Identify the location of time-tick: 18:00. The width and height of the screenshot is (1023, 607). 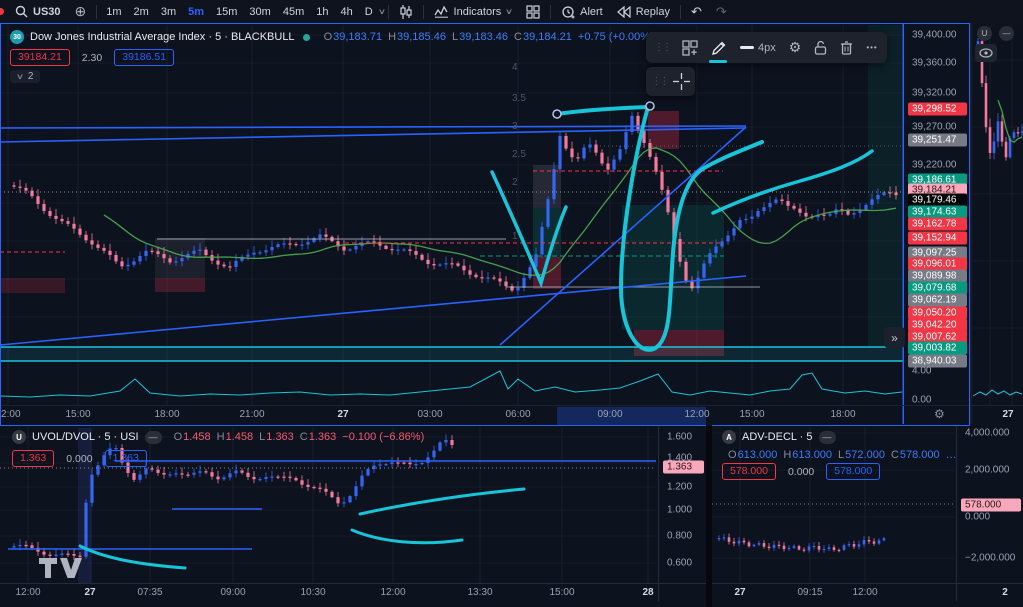
(167, 414).